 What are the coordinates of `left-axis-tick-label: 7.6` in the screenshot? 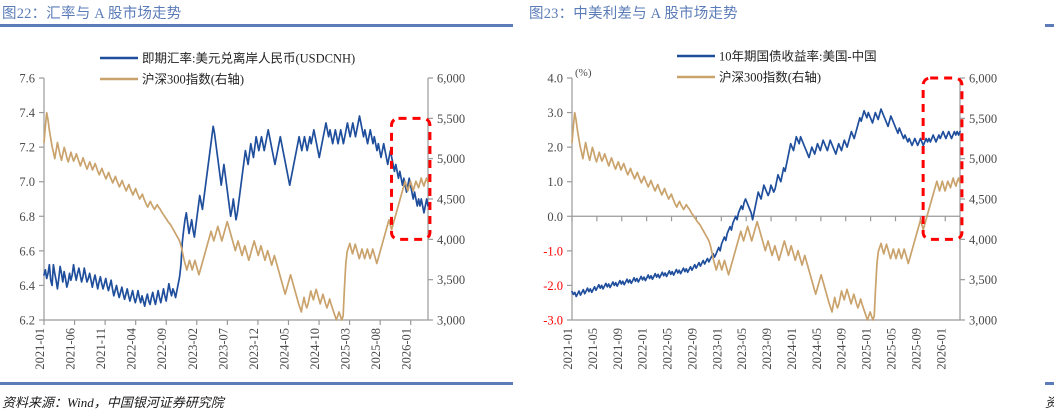 It's located at (27, 79).